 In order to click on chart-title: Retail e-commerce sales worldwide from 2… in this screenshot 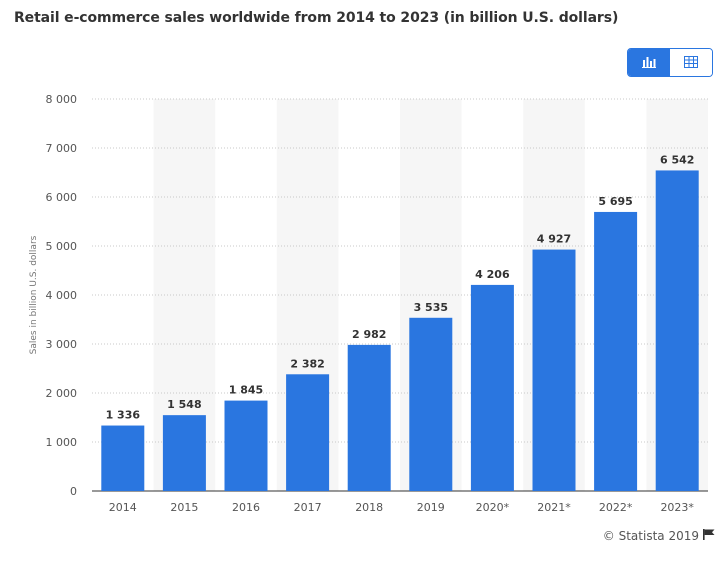, I will do `click(316, 18)`.